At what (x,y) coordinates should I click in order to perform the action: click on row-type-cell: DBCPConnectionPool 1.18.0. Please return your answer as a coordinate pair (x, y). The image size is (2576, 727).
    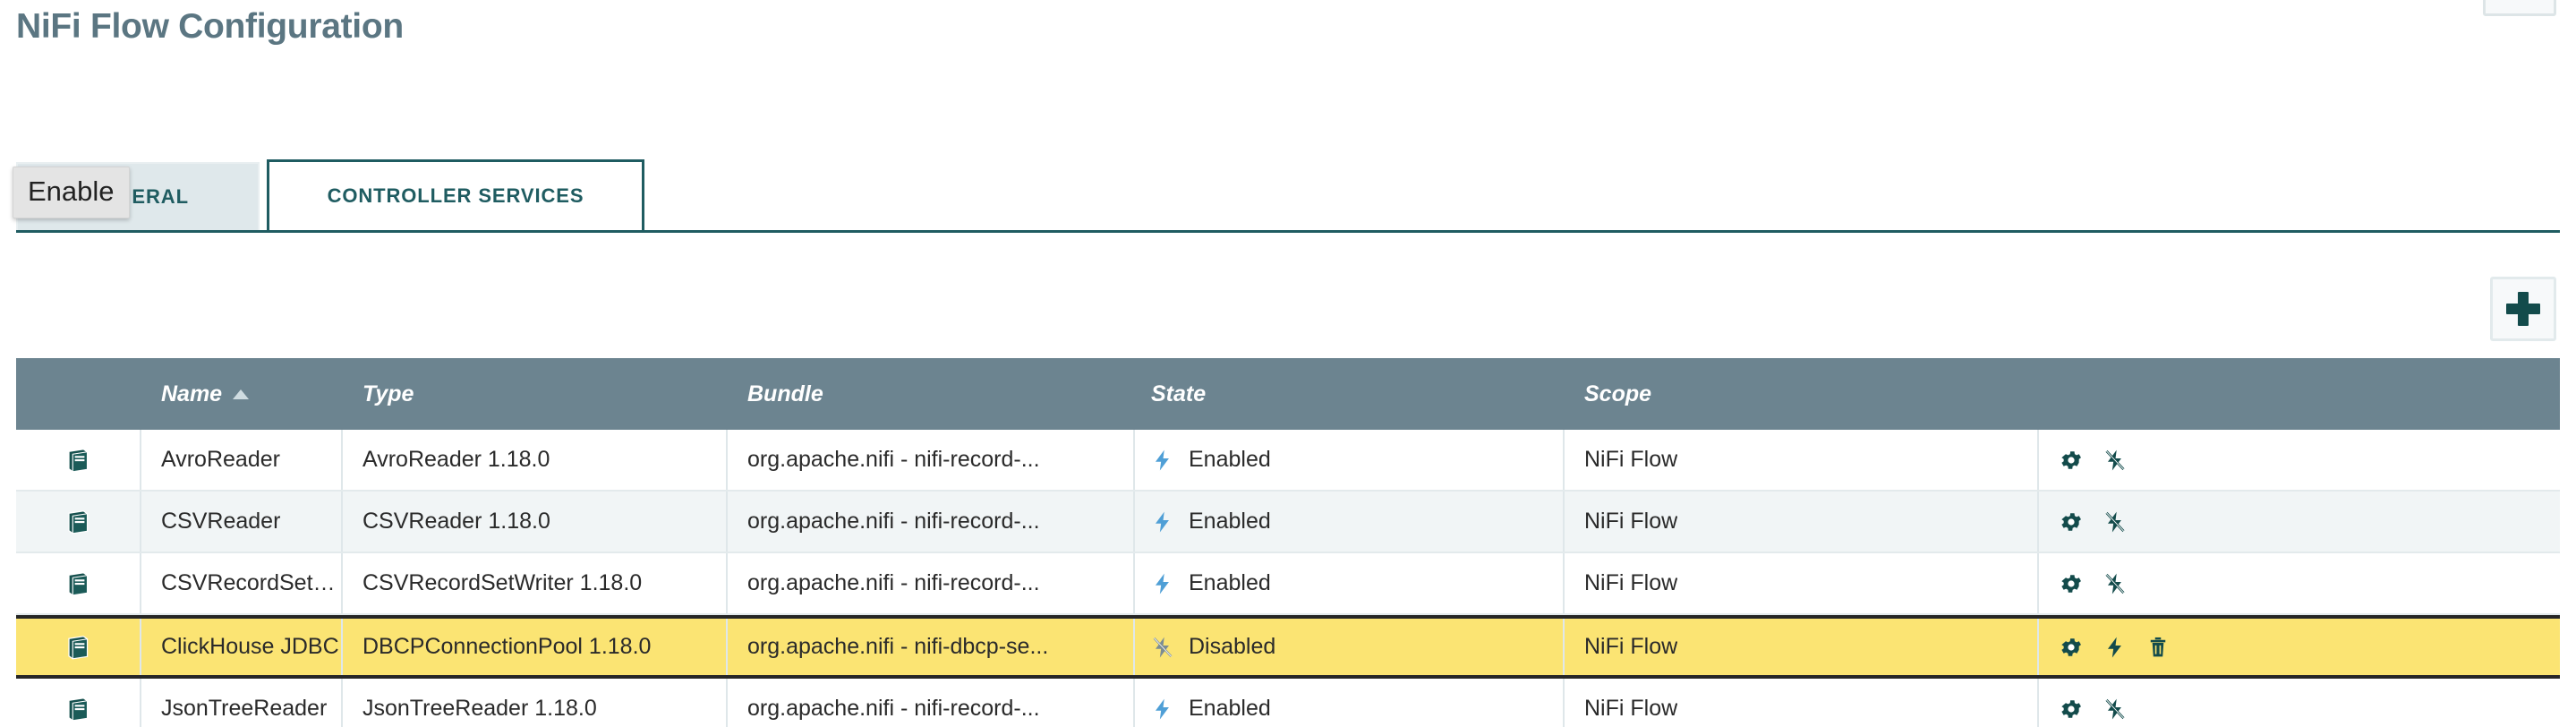
    Looking at the image, I should click on (535, 647).